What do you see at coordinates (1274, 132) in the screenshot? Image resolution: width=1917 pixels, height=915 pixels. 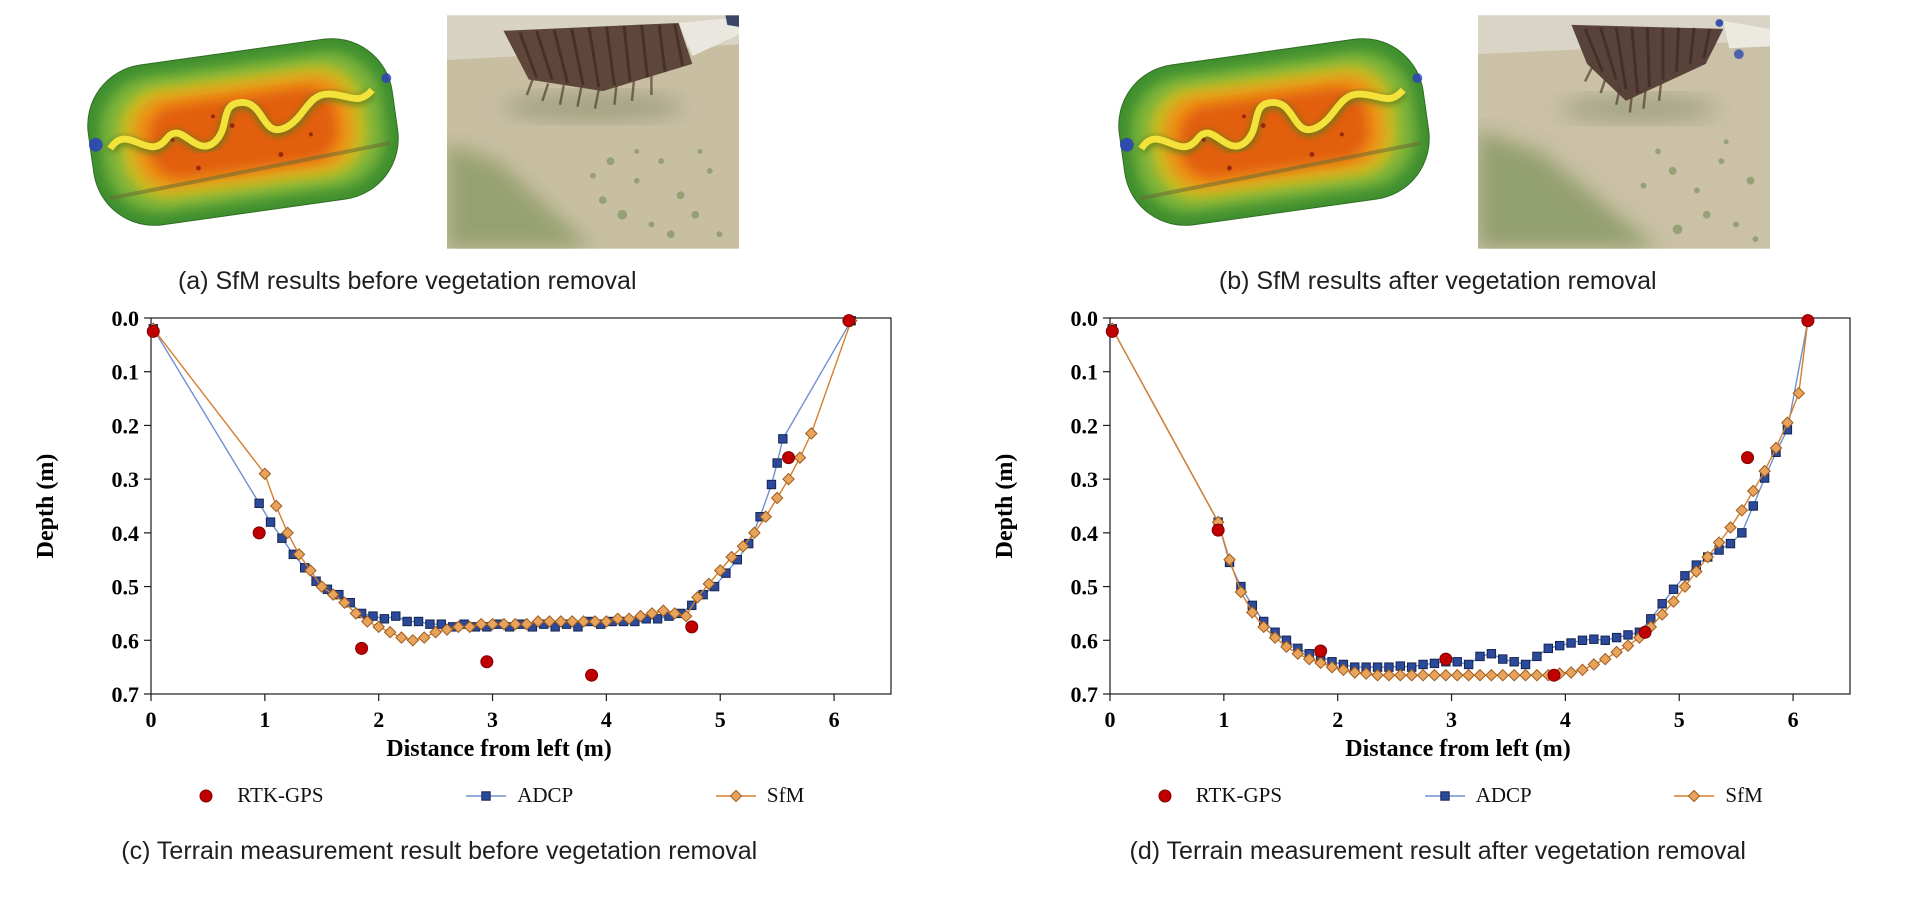 I see `sfm-dem-image-after` at bounding box center [1274, 132].